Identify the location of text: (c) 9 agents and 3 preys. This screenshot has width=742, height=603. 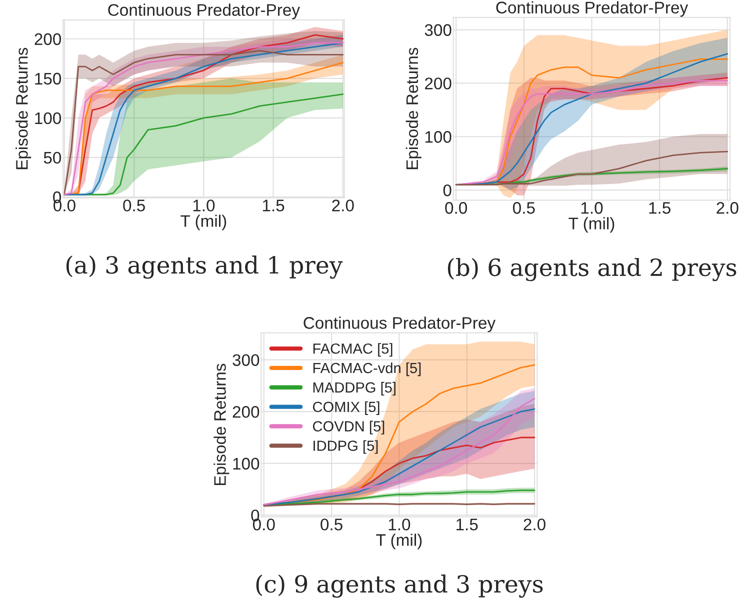
(399, 586).